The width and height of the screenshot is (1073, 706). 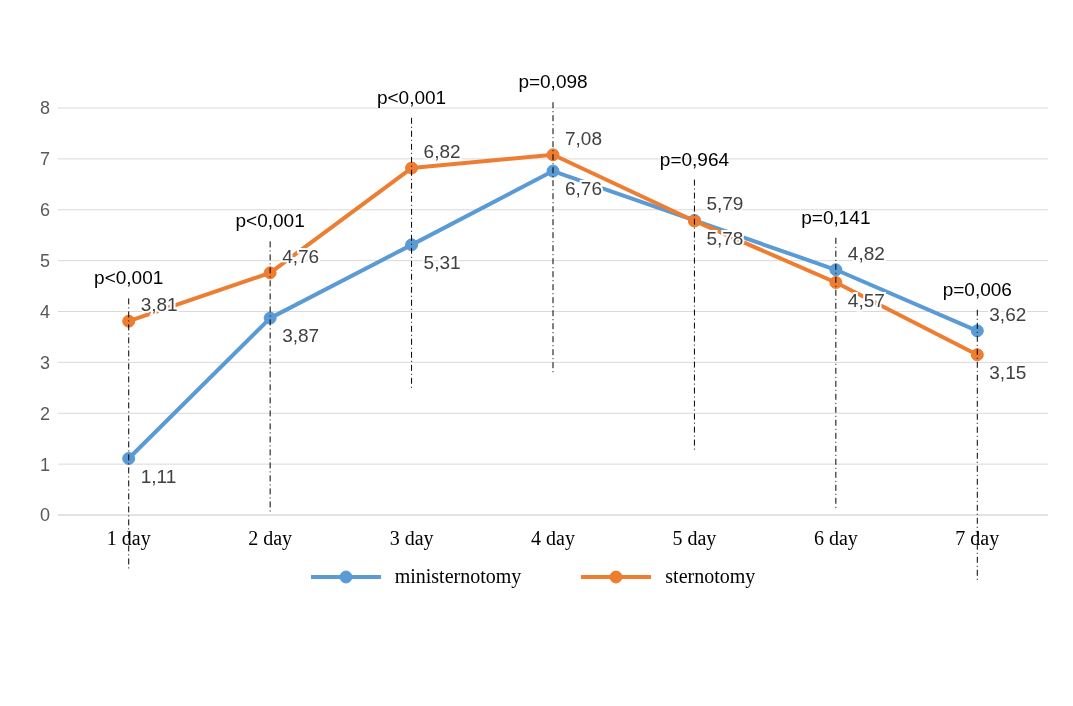 I want to click on legend-label: ministernotomy, so click(x=458, y=576).